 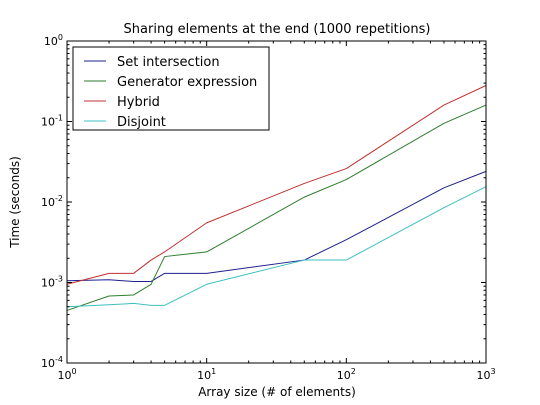 I want to click on x-axis-label: Array size (# of elements), so click(x=277, y=392).